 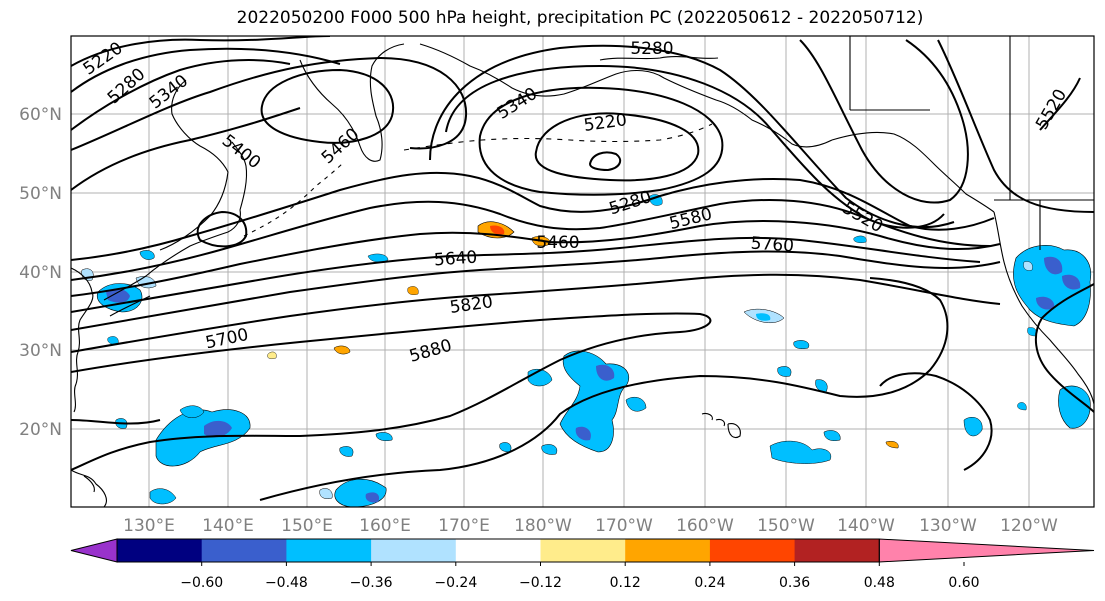 I want to click on colorbar-tick-label: −0.36, so click(x=371, y=583).